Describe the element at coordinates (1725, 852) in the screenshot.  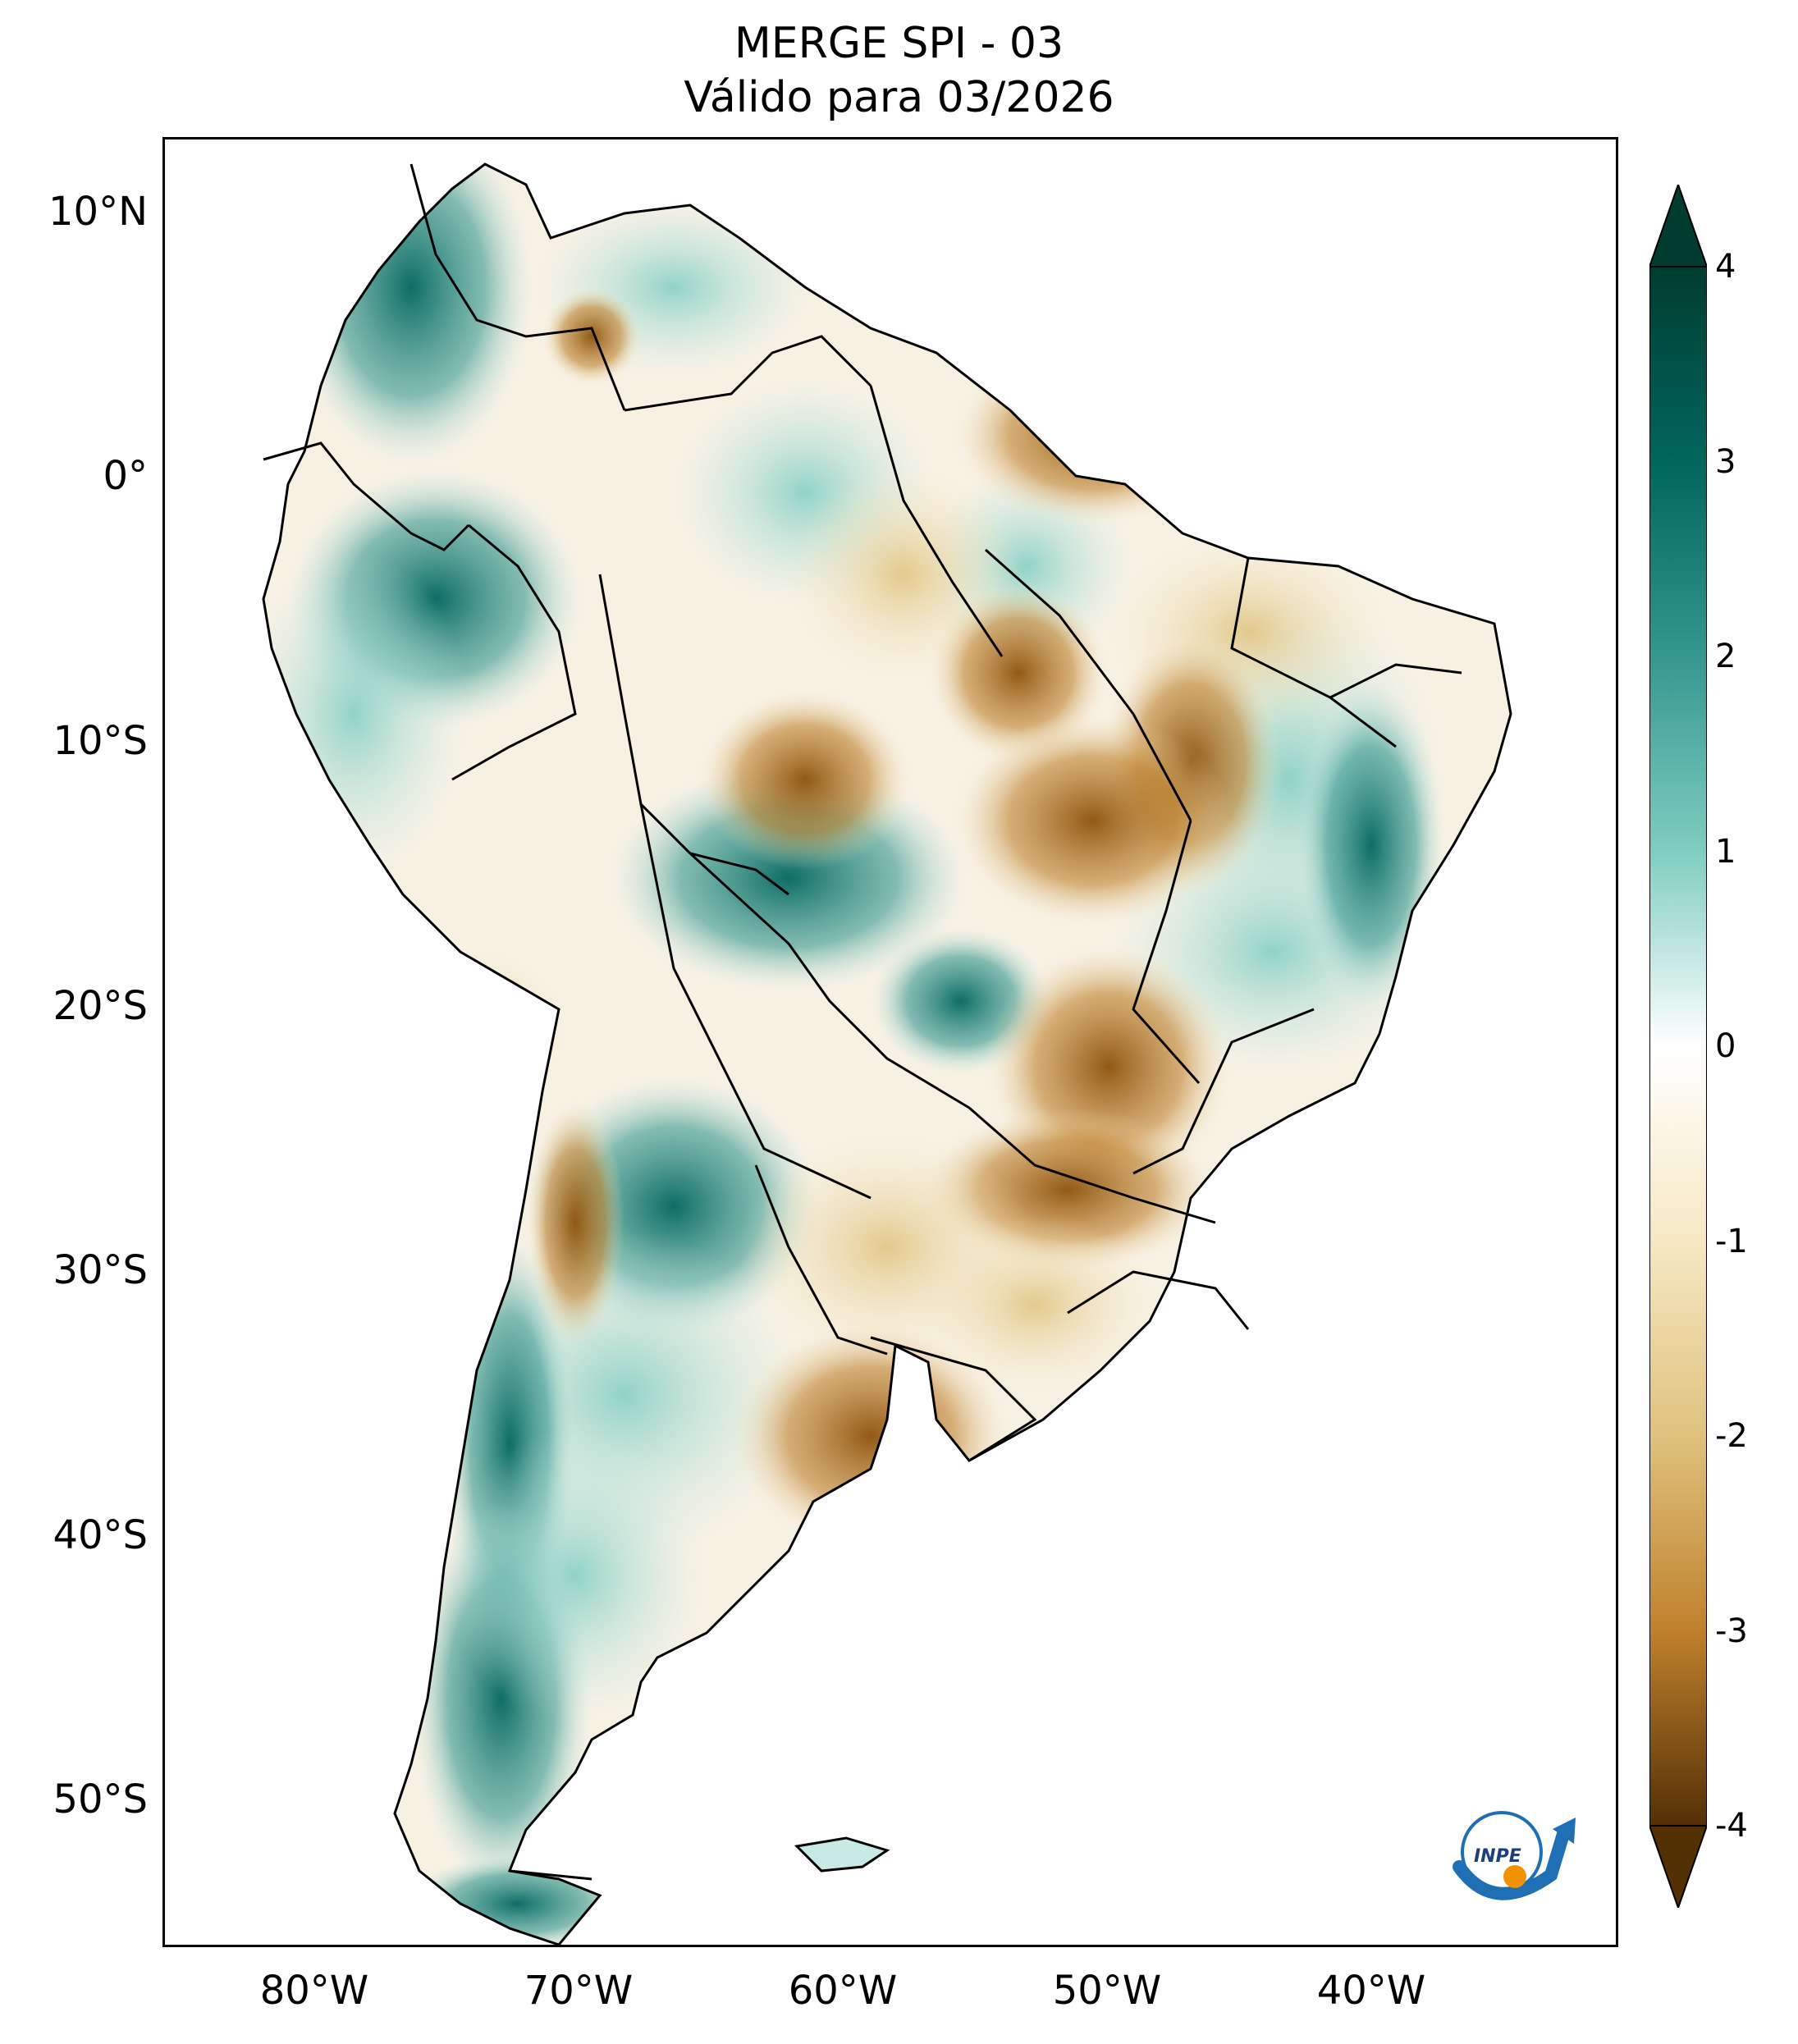
I see `colorbar-tick-1: 1` at that location.